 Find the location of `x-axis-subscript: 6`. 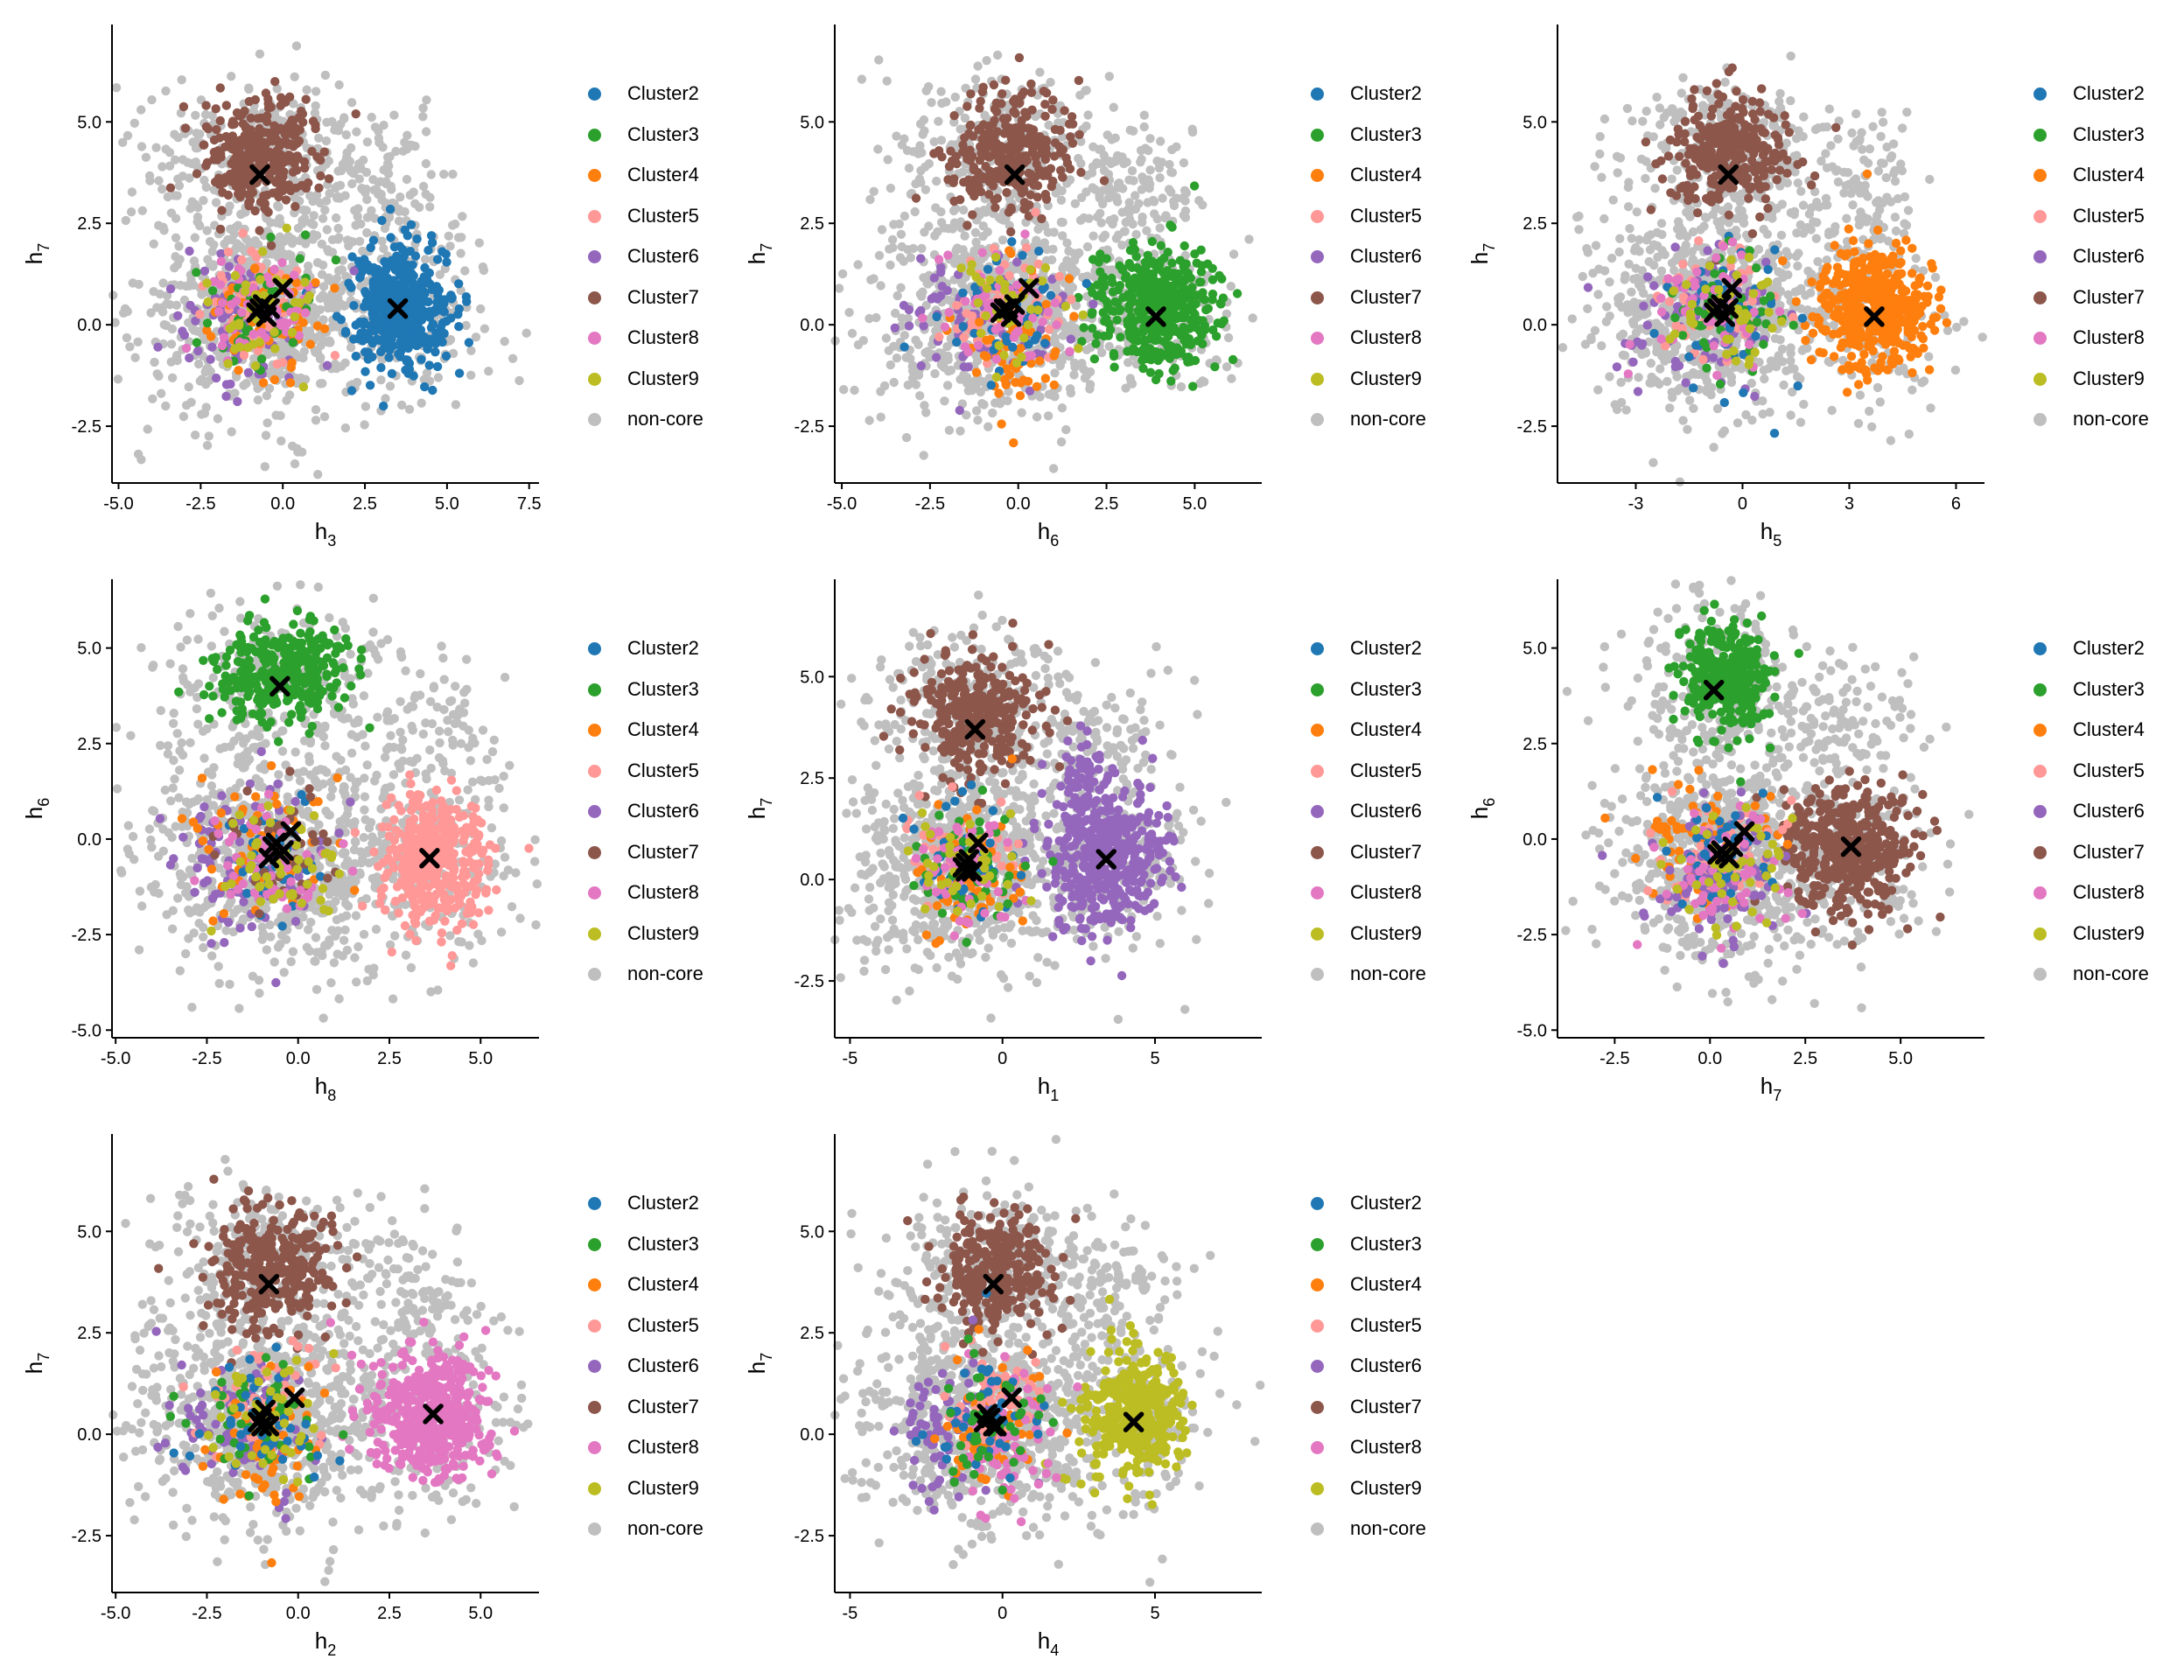

x-axis-subscript: 6 is located at coordinates (1054, 541).